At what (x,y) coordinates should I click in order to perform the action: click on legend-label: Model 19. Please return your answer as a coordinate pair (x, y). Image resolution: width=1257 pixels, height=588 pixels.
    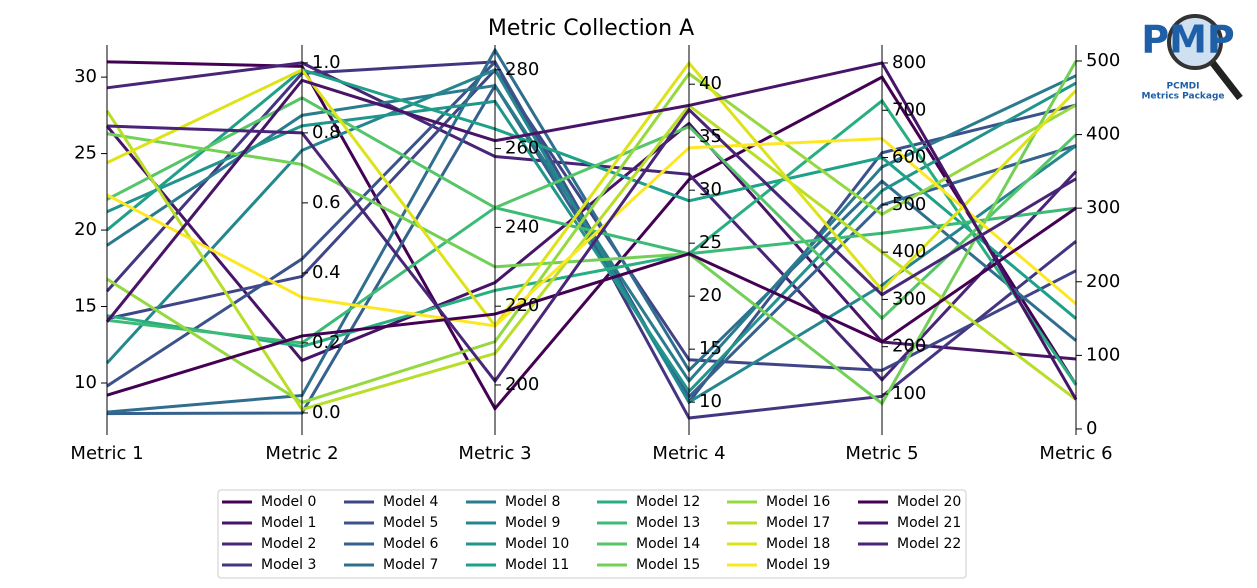
    Looking at the image, I should click on (798, 565).